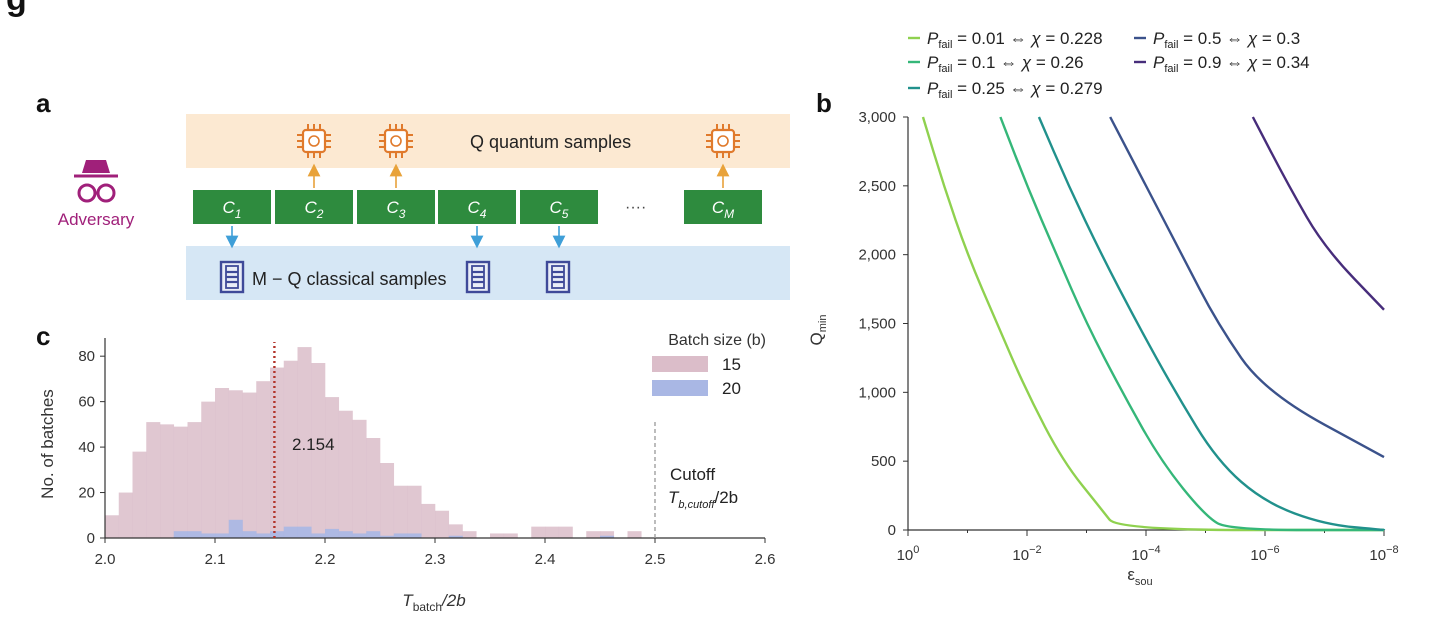  I want to click on histogram-x-axis-label: Tbatch/2b, so click(433, 602).